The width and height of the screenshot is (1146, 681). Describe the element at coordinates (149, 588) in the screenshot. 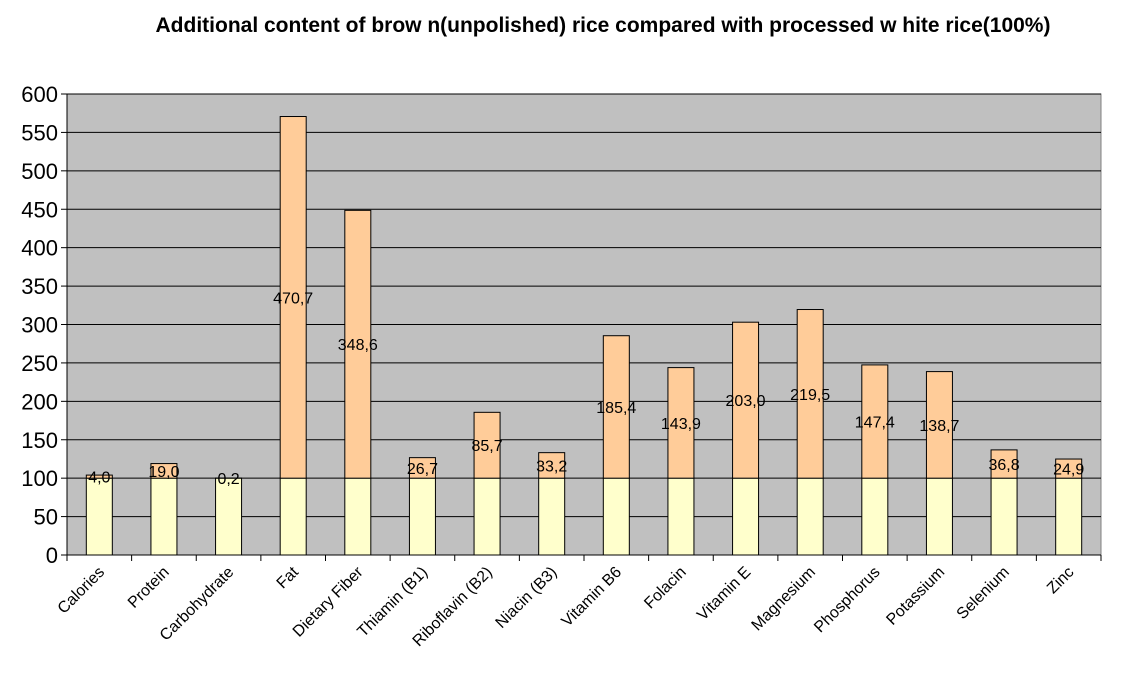

I see `x-tick-label: Protein` at that location.